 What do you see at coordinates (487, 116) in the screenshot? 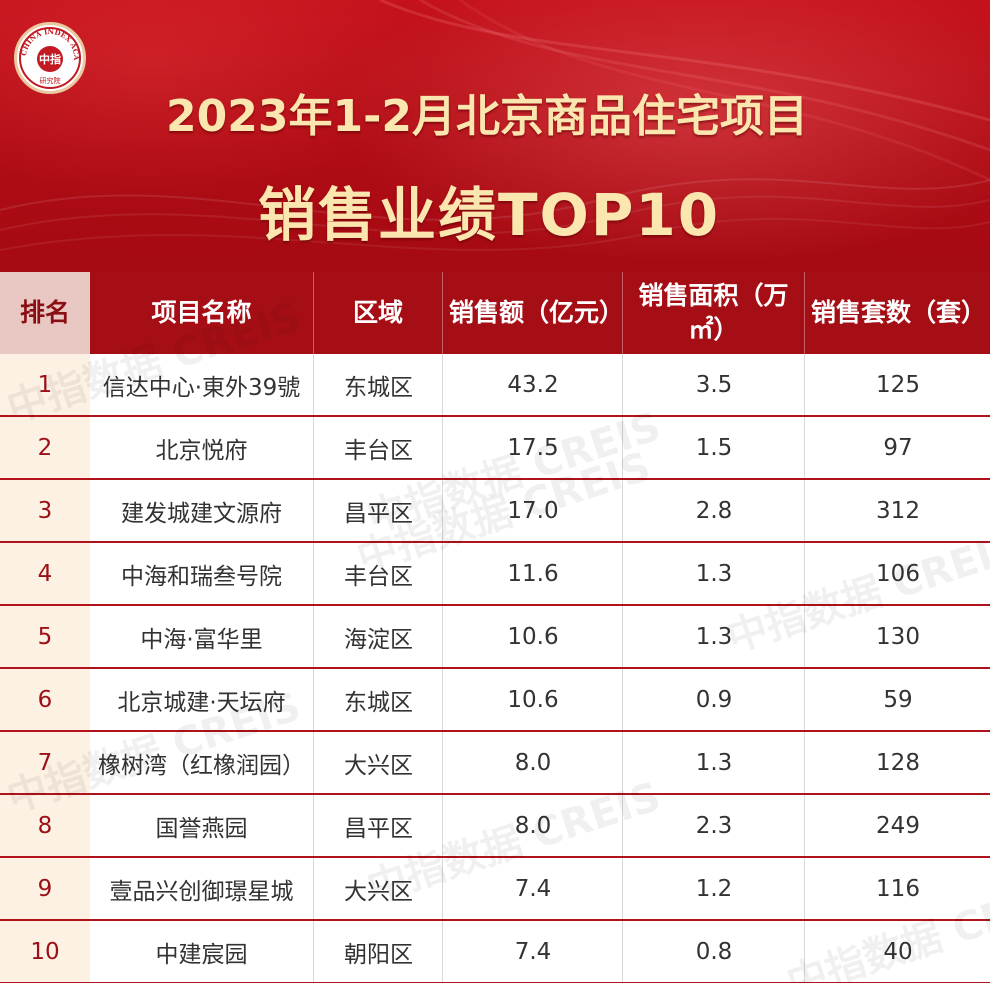
I see `title-line-1: 2023年1-2月北京商品住宅项目` at bounding box center [487, 116].